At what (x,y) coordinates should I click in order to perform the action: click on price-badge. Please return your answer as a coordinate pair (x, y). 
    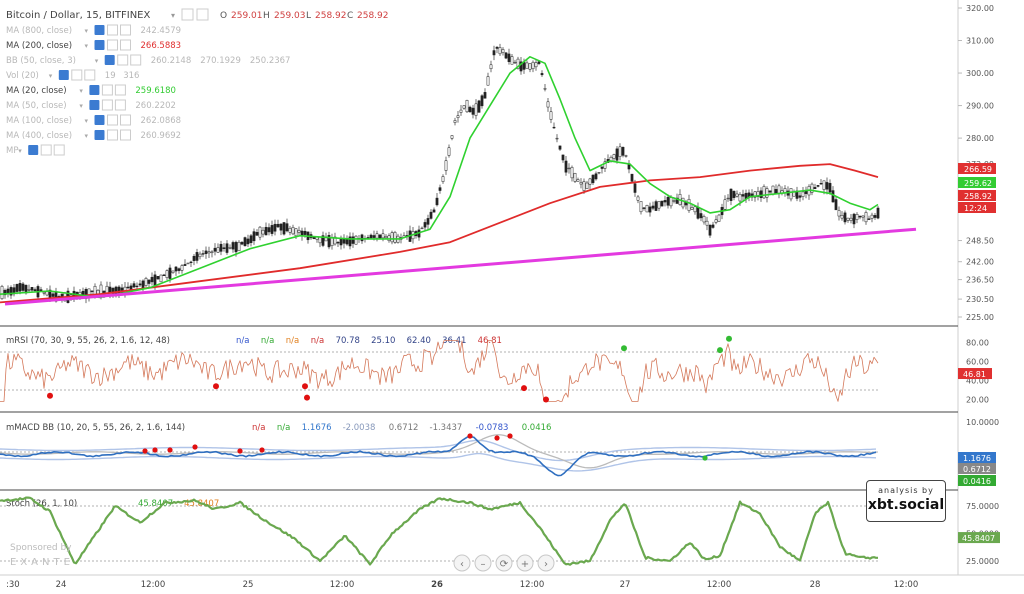
    Looking at the image, I should click on (977, 182).